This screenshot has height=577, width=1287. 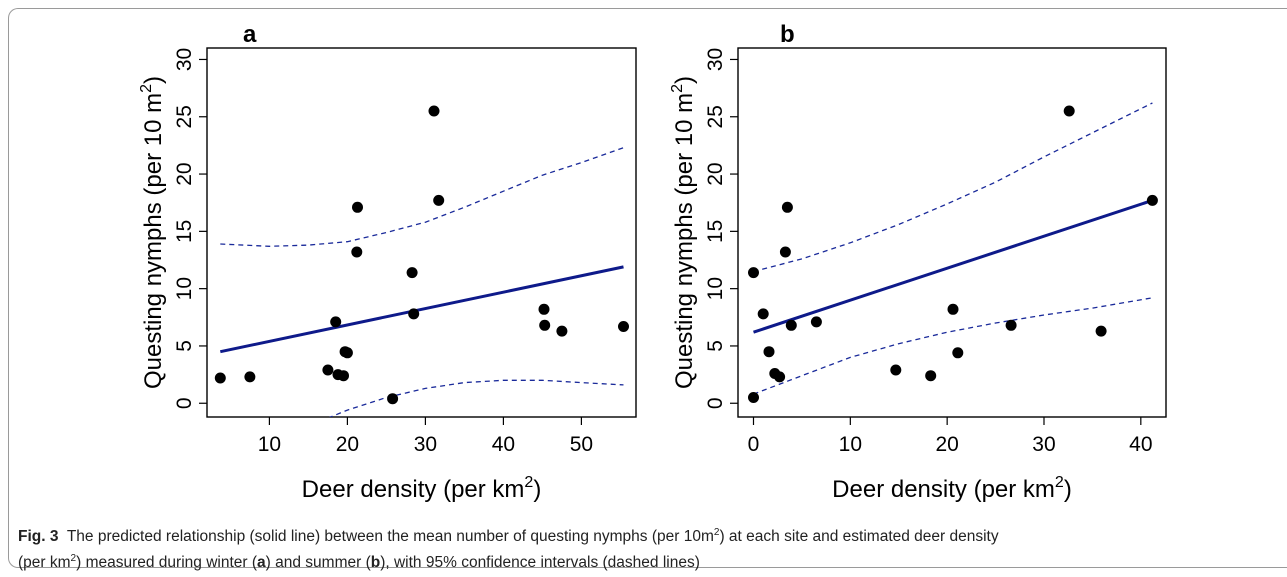 What do you see at coordinates (787, 34) in the screenshot?
I see `panel-label: b` at bounding box center [787, 34].